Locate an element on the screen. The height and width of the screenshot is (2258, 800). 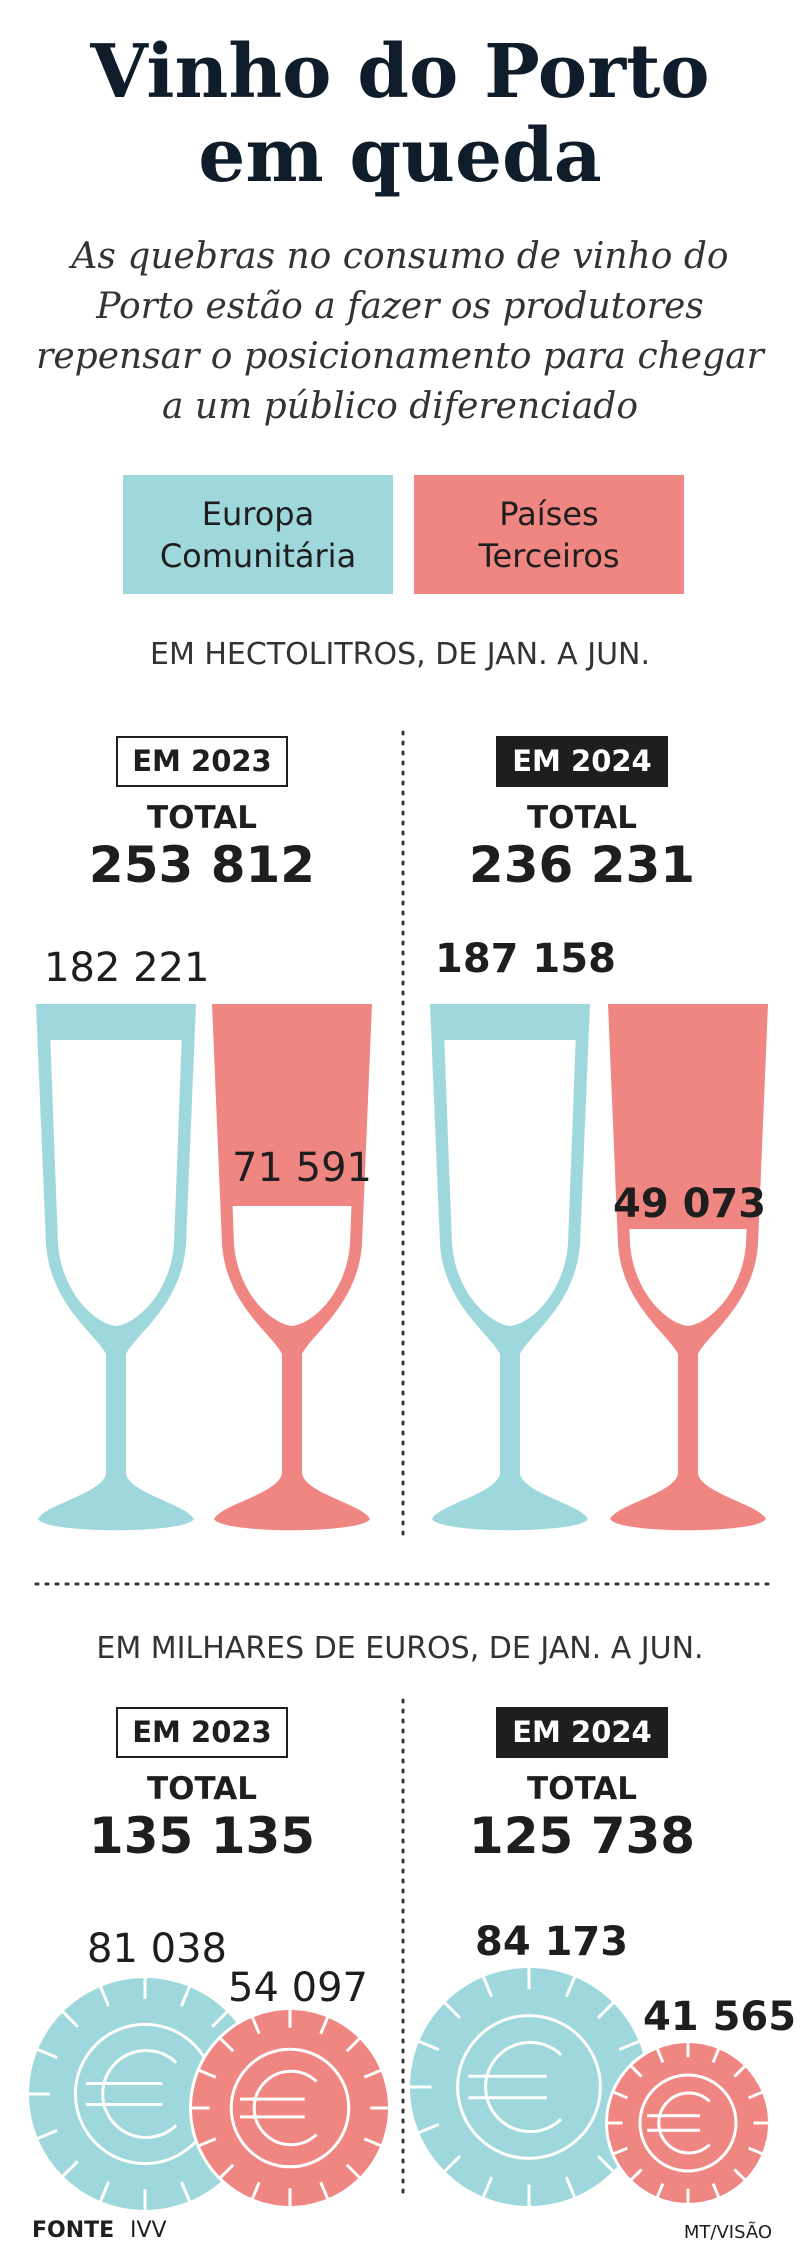
total-value: 253 812 is located at coordinates (202, 865).